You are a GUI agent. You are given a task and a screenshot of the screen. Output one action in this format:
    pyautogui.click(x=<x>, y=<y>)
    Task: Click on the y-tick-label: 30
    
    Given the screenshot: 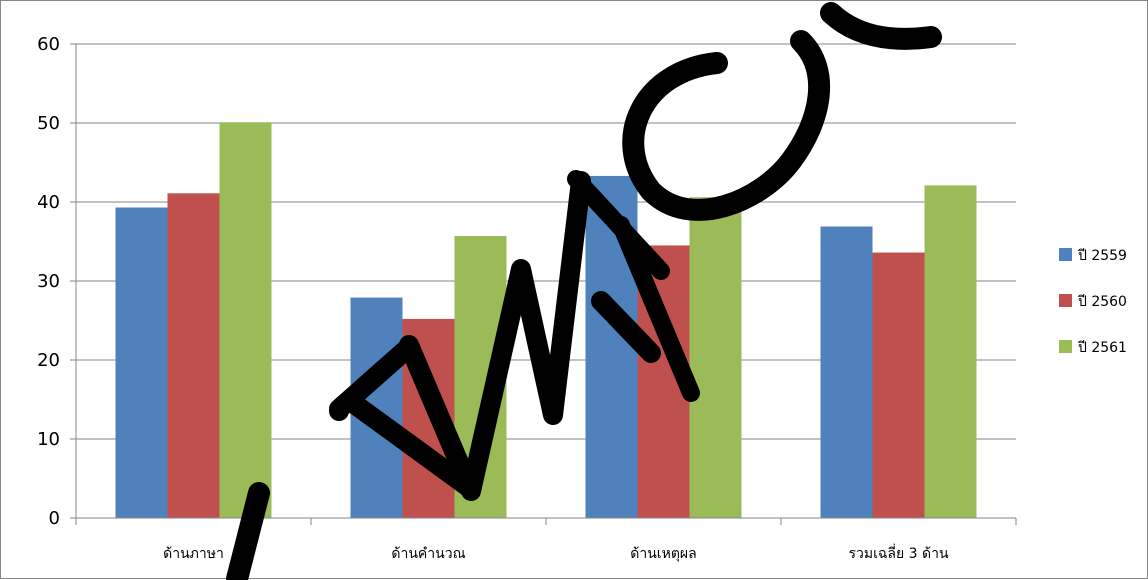 What is the action you would take?
    pyautogui.click(x=48, y=281)
    